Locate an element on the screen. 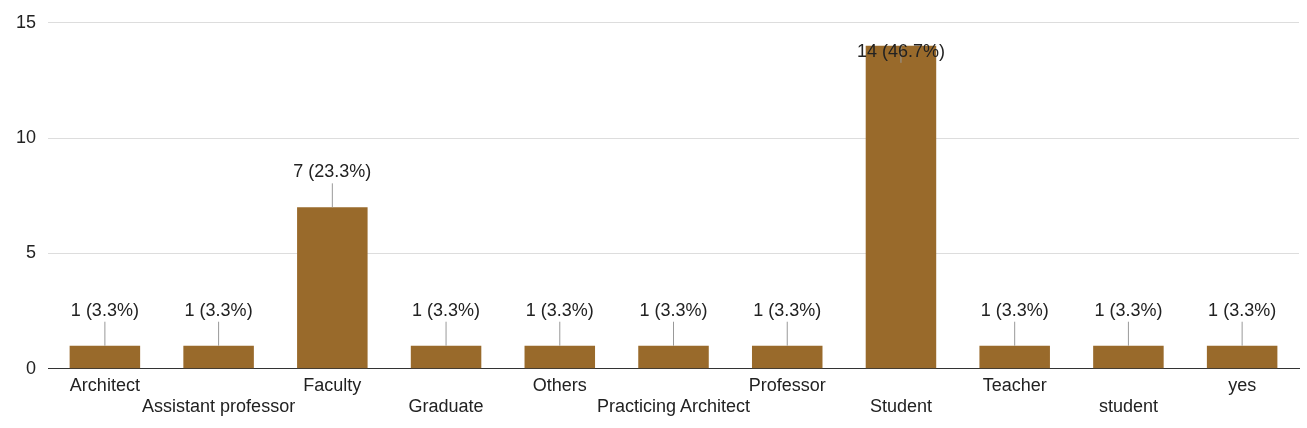 This screenshot has height=428, width=1307. x-tick-label: Assistant professor is located at coordinates (219, 406).